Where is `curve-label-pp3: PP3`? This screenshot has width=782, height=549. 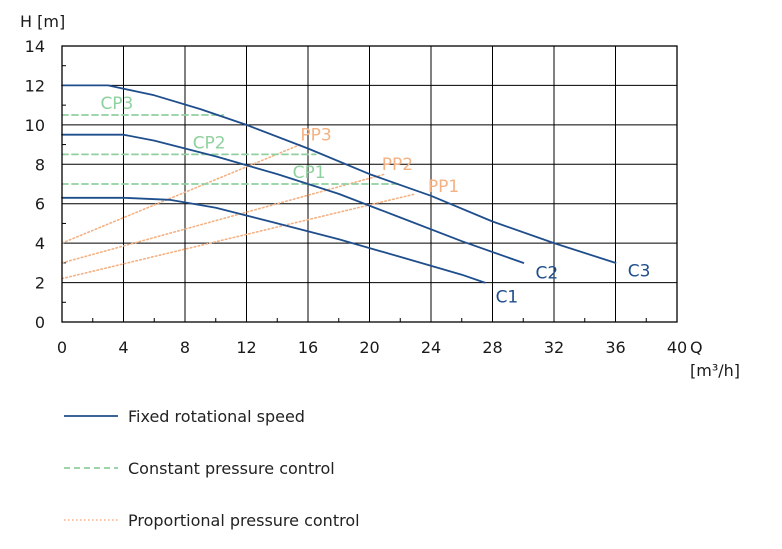
curve-label-pp3: PP3 is located at coordinates (315, 136).